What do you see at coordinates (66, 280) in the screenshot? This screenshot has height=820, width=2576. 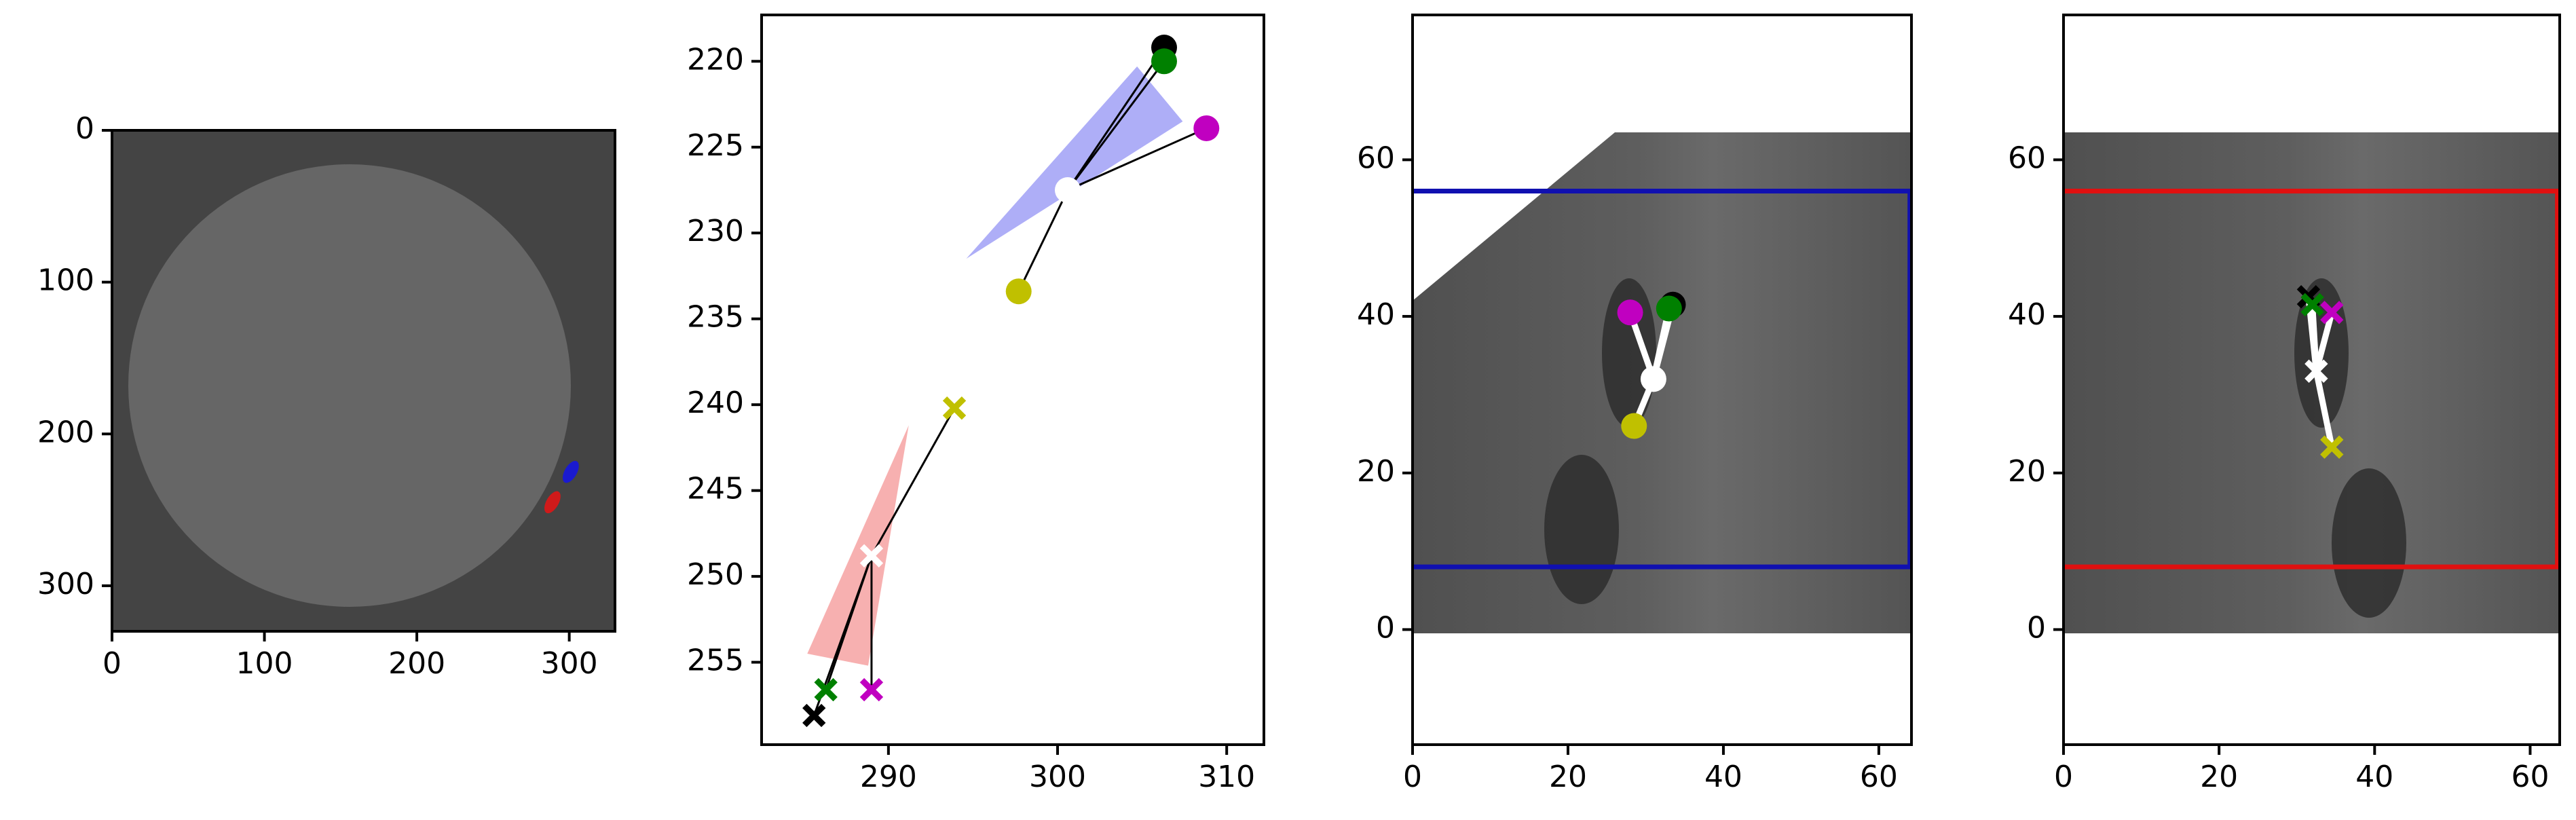 I see `y-tick-label: 100` at bounding box center [66, 280].